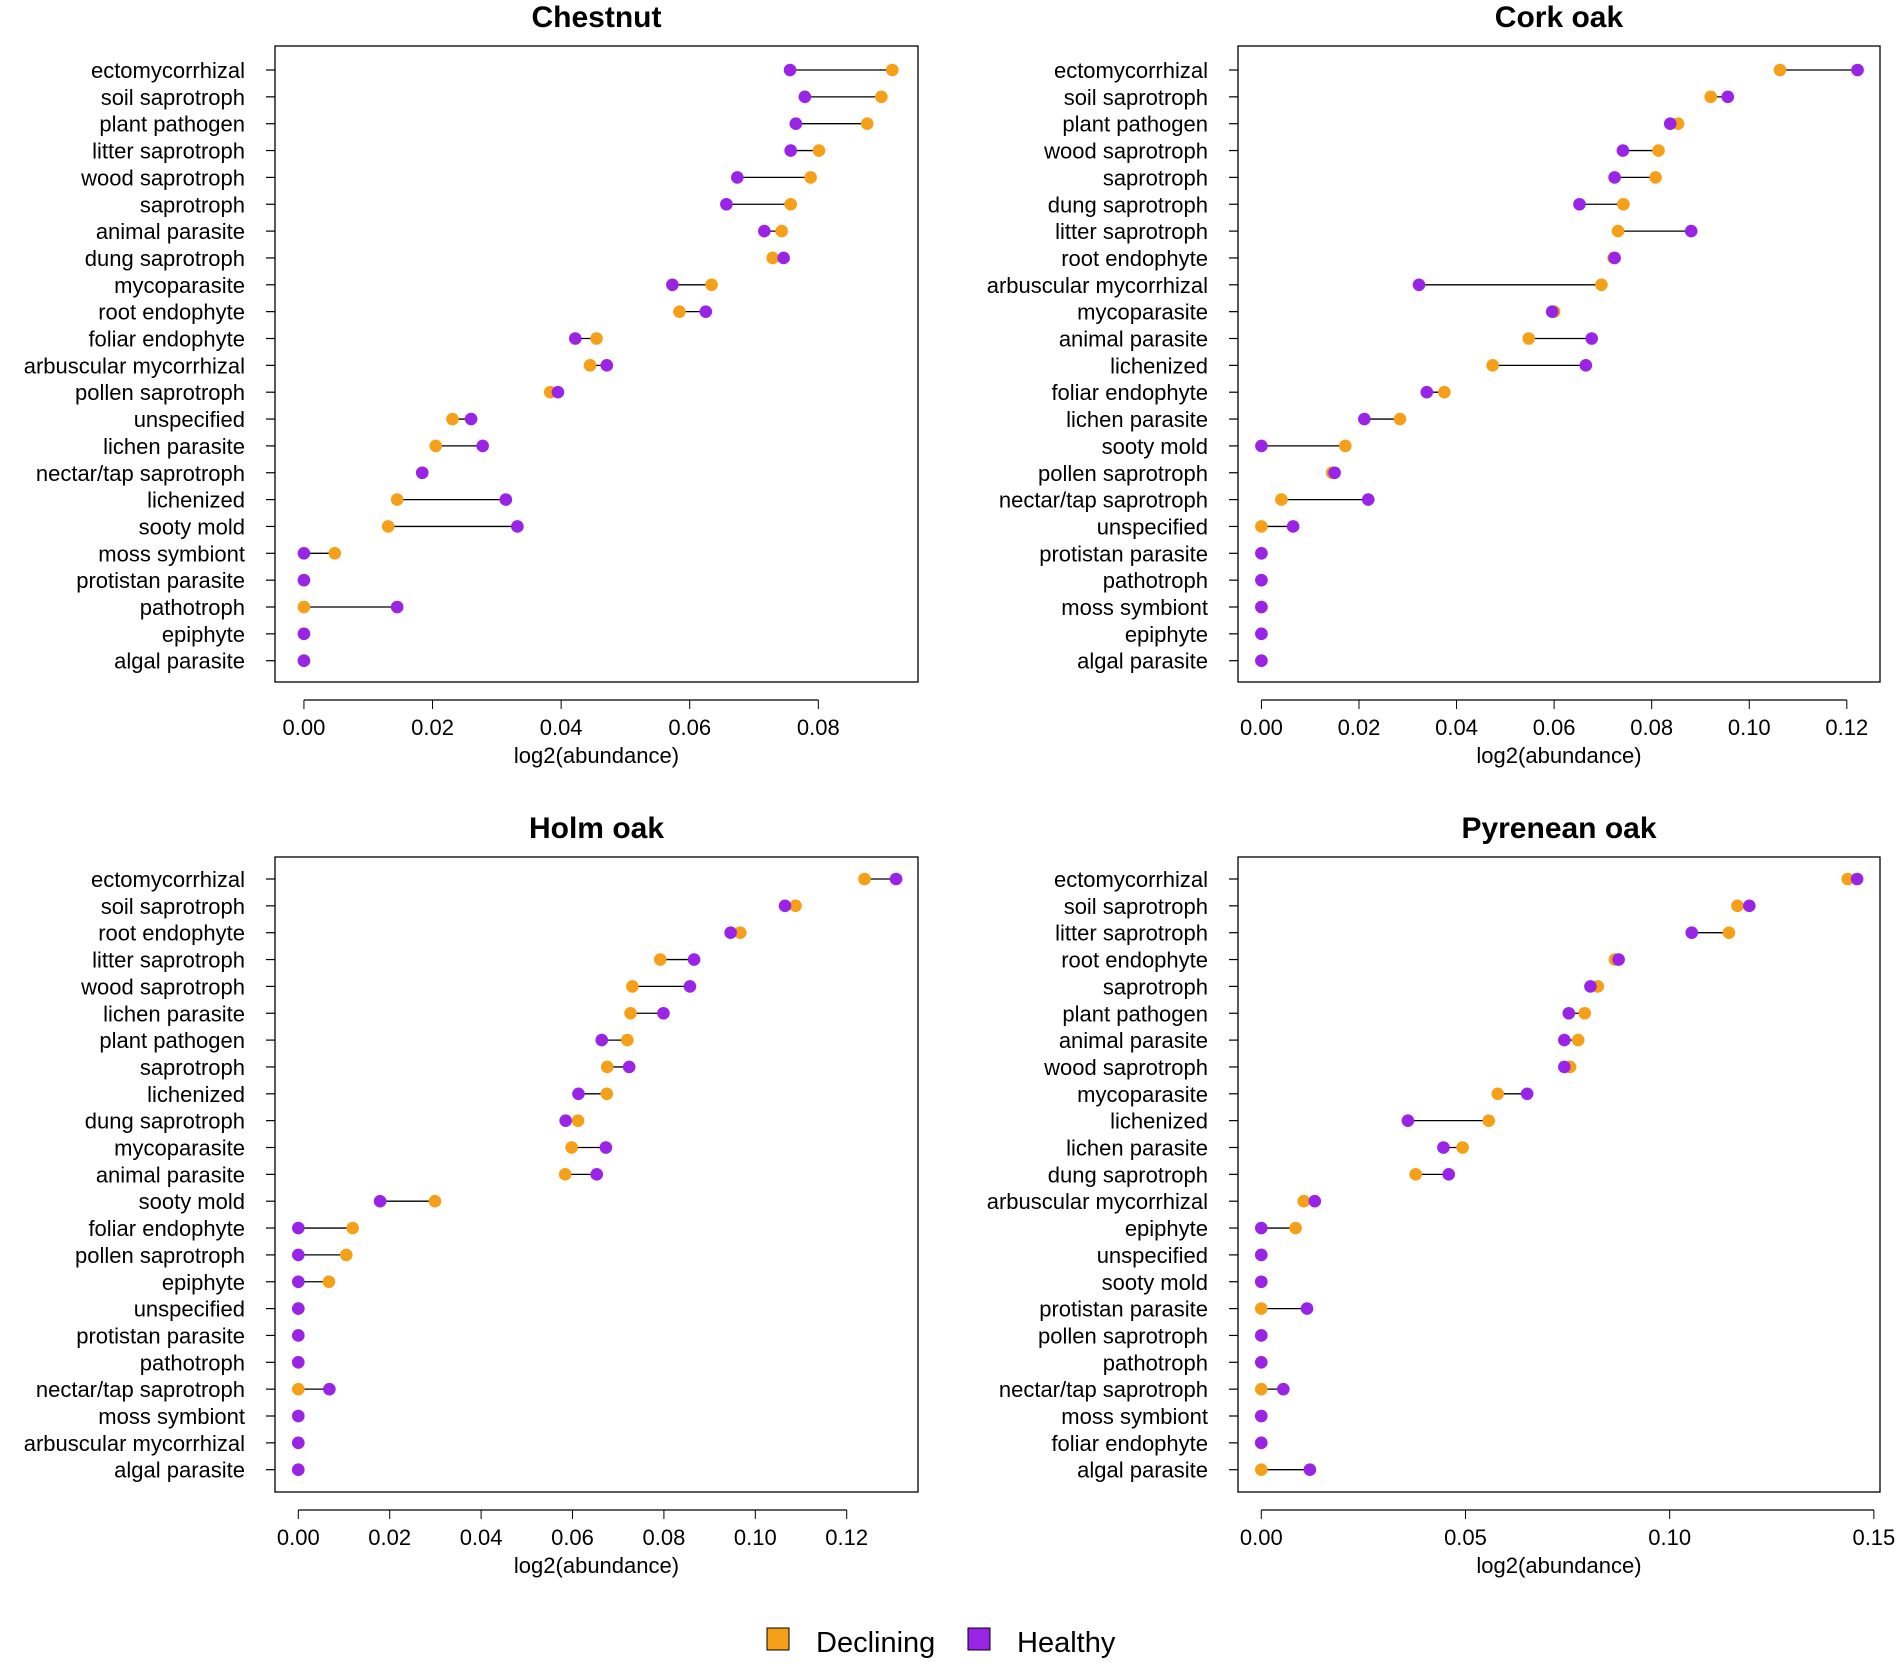  What do you see at coordinates (1559, 17) in the screenshot?
I see `panel-title: Cork oak` at bounding box center [1559, 17].